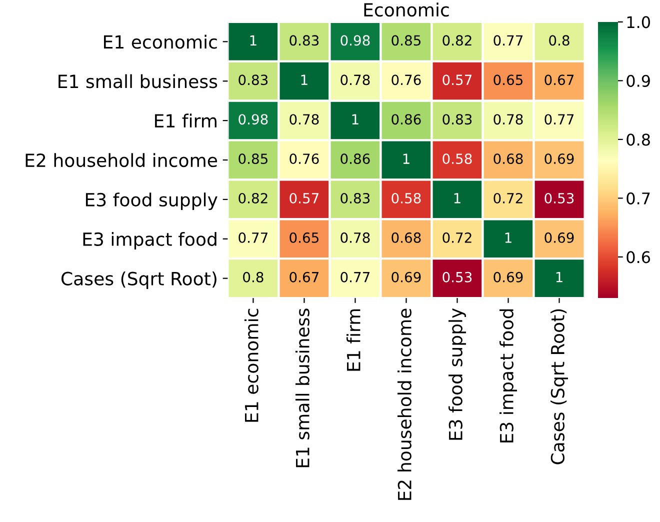 Image resolution: width=660 pixels, height=522 pixels. What do you see at coordinates (406, 9) in the screenshot?
I see `chart-title: Economic` at bounding box center [406, 9].